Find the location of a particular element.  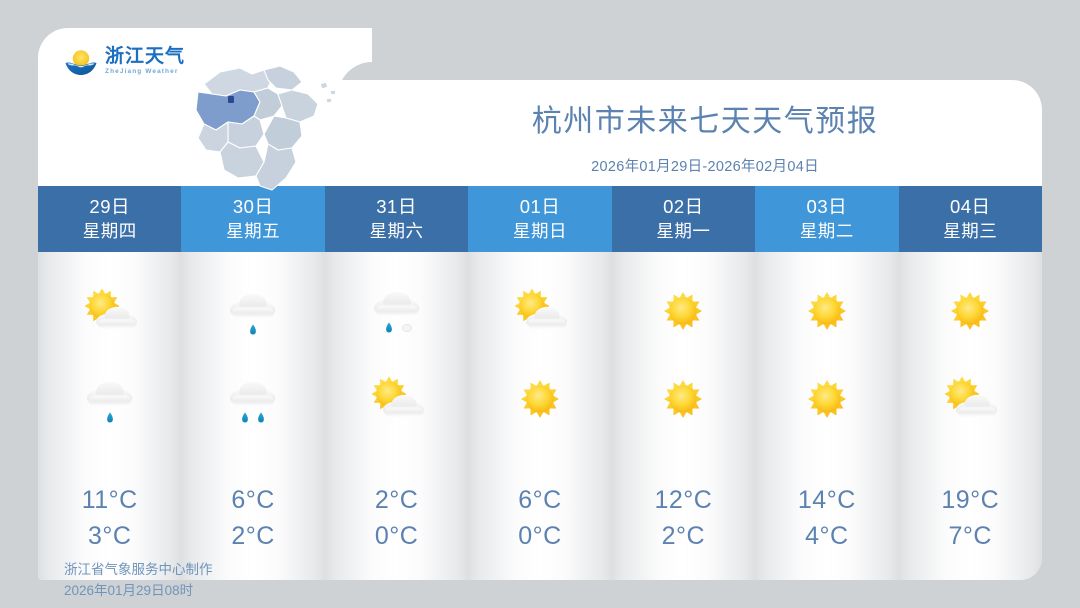

day-column: 31日 星期六 is located at coordinates (396, 383).